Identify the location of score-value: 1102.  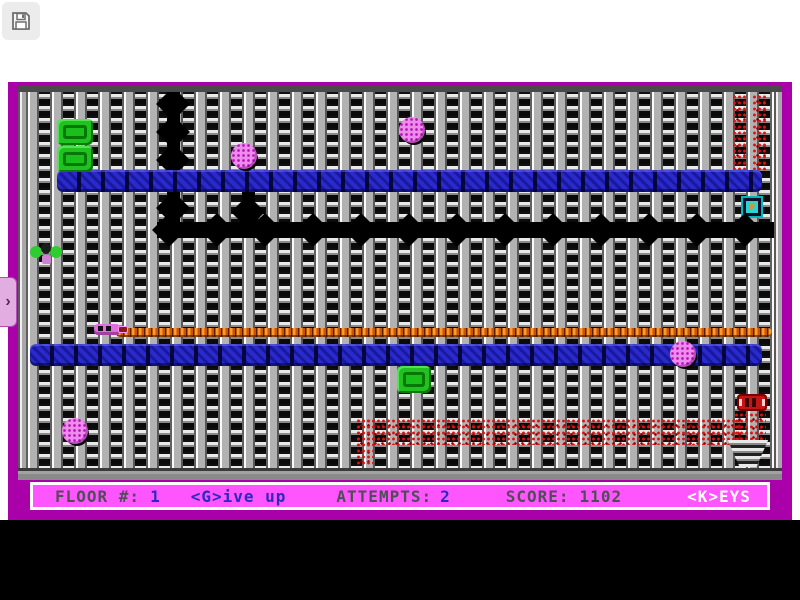
(601, 496).